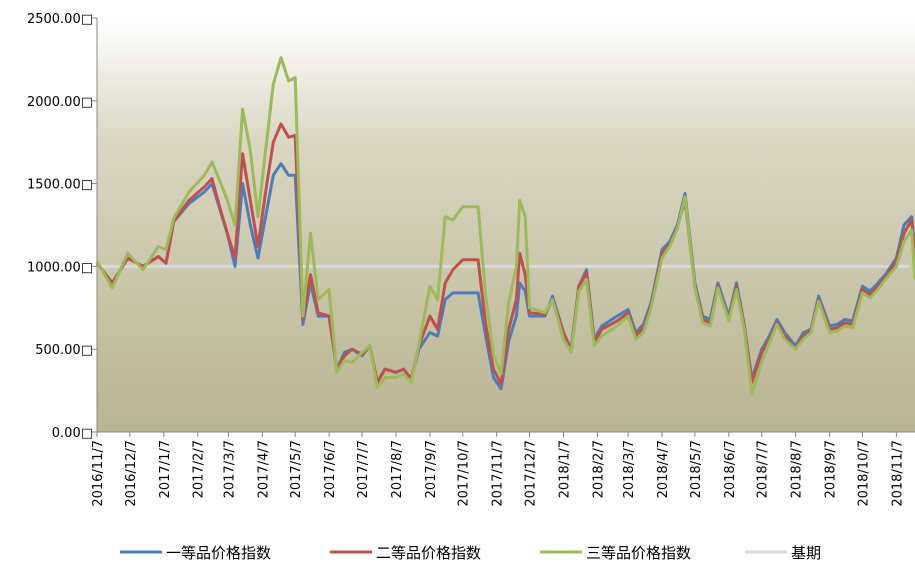 Image resolution: width=915 pixels, height=570 pixels. I want to click on x-tick-label: 2018/10/7, so click(863, 473).